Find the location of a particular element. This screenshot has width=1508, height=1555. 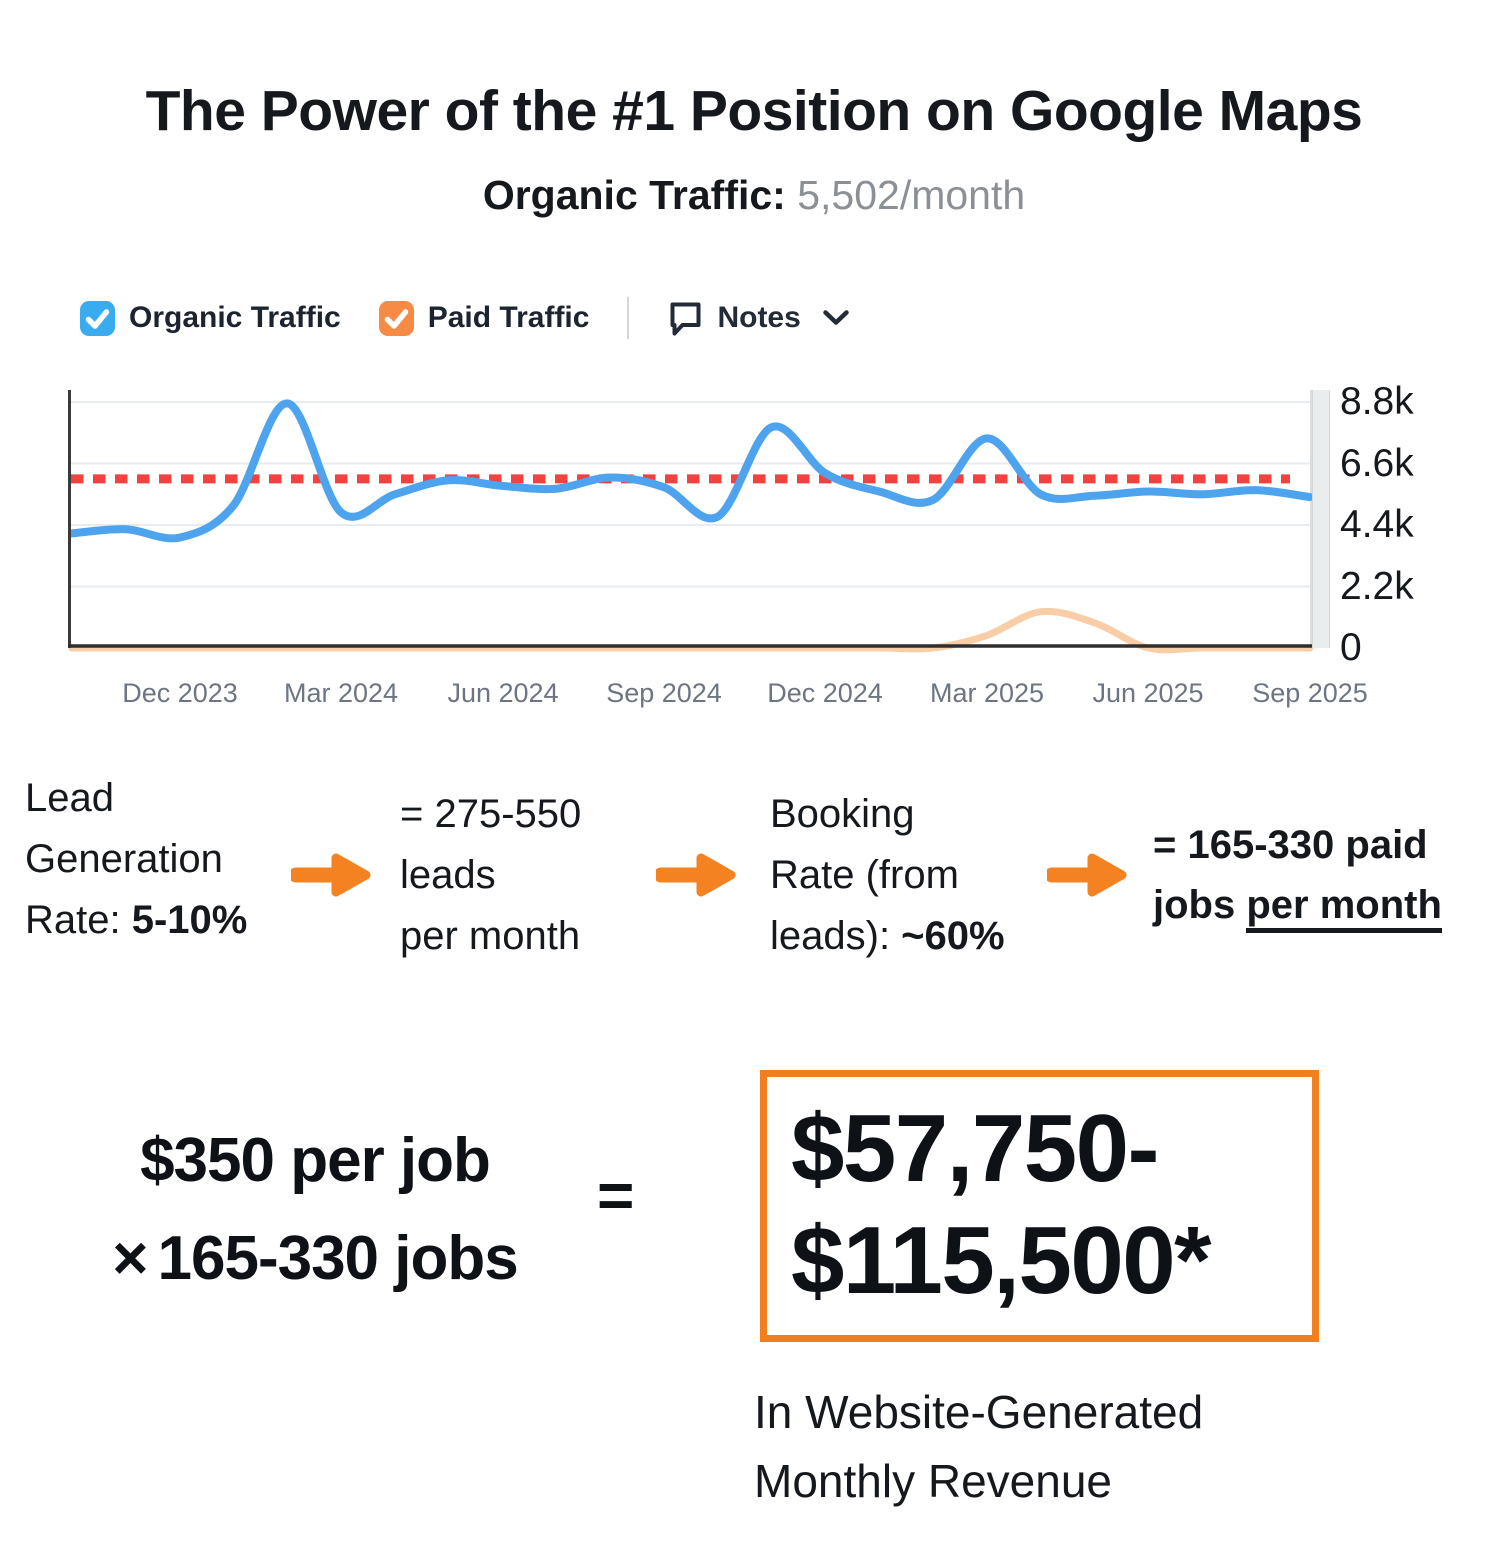

equation-left: $350 per job × 165-330 jobs is located at coordinates (315, 1210).